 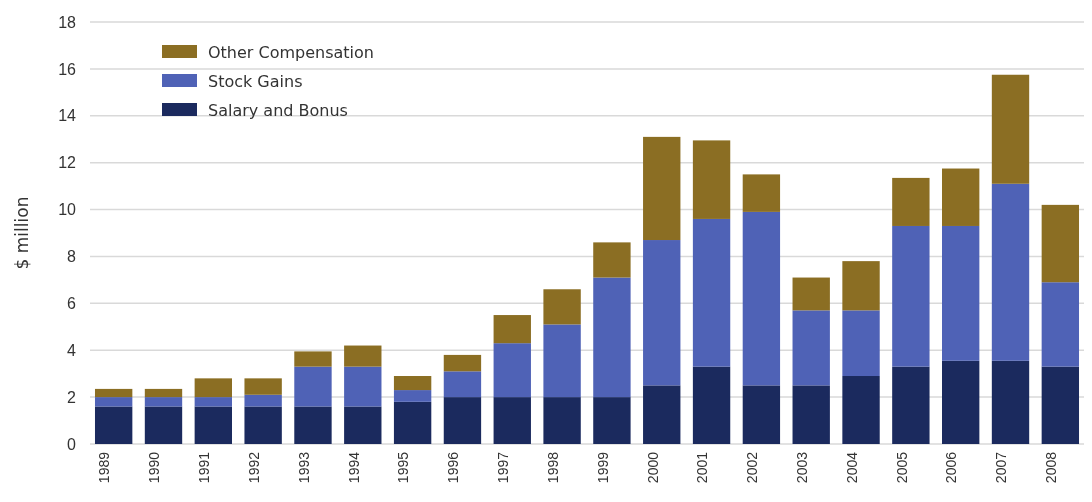 What do you see at coordinates (1051, 467) in the screenshot?
I see `x-tick-label: 2008` at bounding box center [1051, 467].